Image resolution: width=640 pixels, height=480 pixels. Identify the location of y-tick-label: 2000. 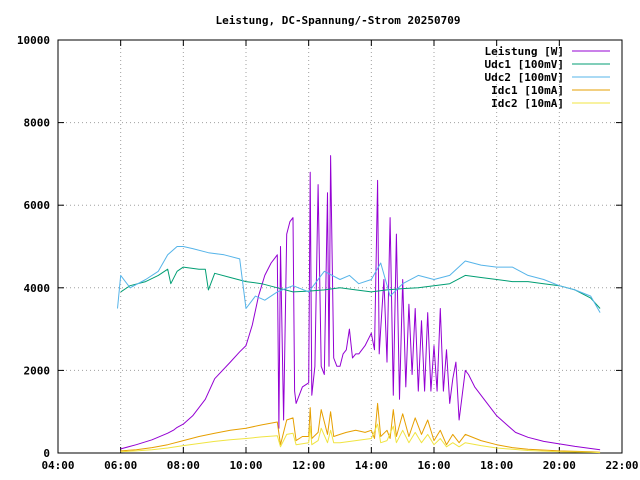
(37, 370).